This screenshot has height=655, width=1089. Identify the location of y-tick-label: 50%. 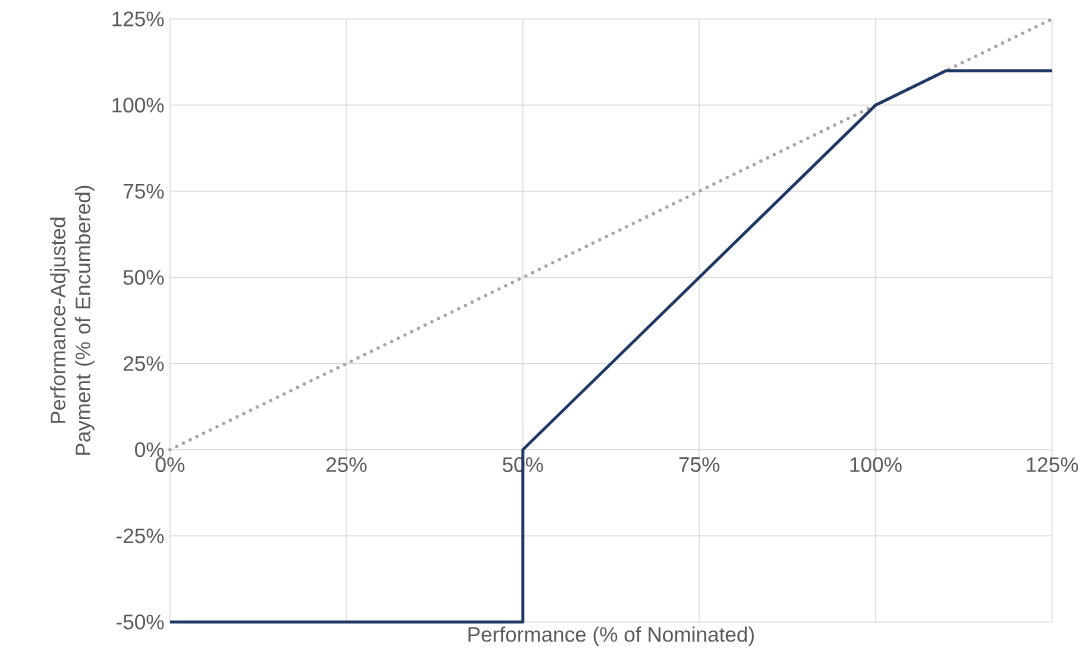
(143, 277).